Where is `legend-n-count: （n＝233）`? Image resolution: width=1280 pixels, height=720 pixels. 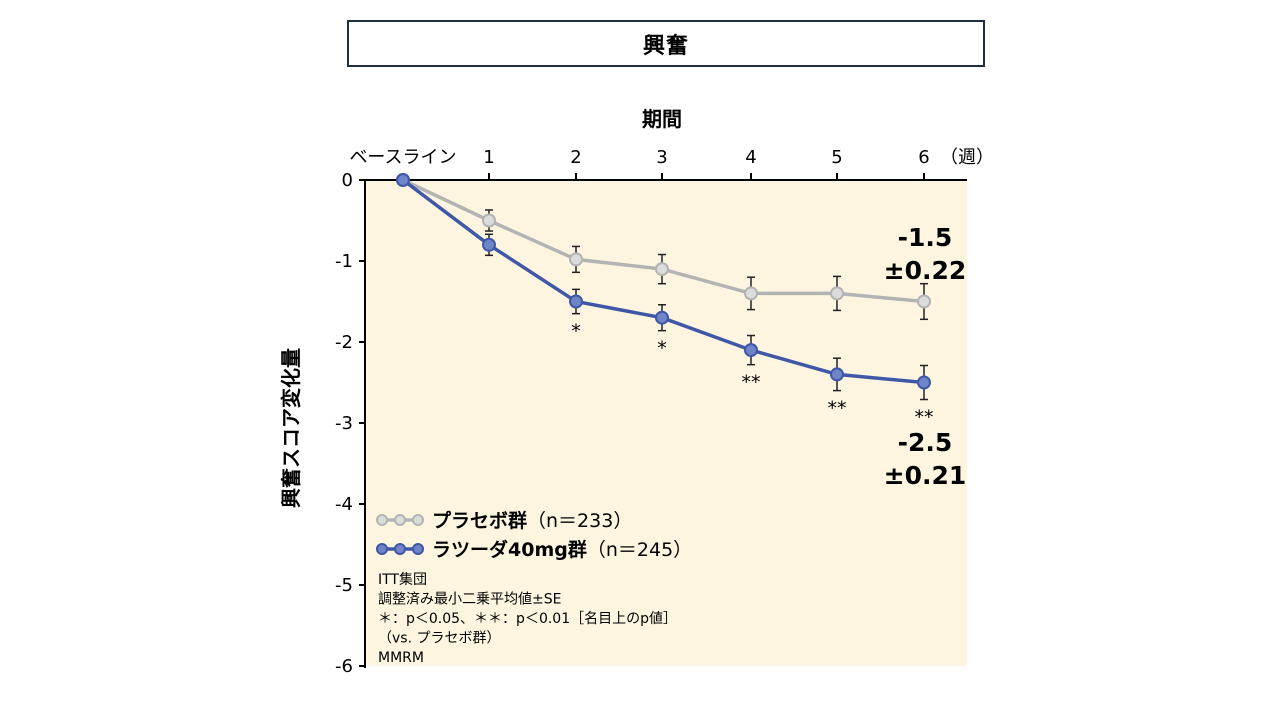
legend-n-count: （n＝233） is located at coordinates (579, 521).